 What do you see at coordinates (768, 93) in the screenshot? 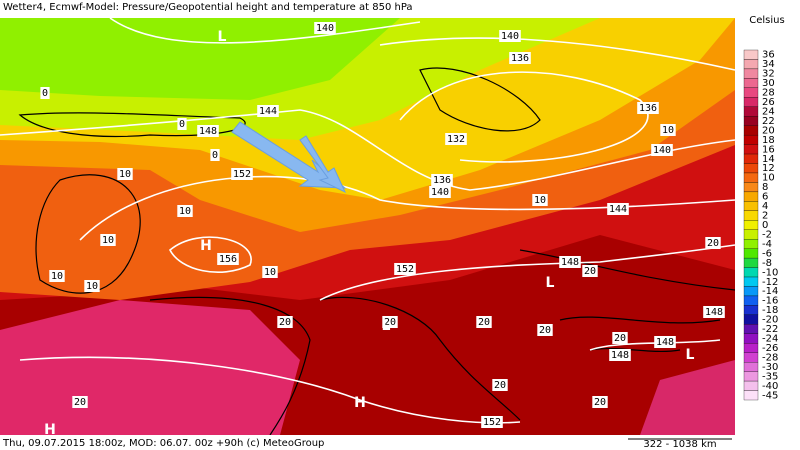
I see `legend-label: 28` at bounding box center [768, 93].